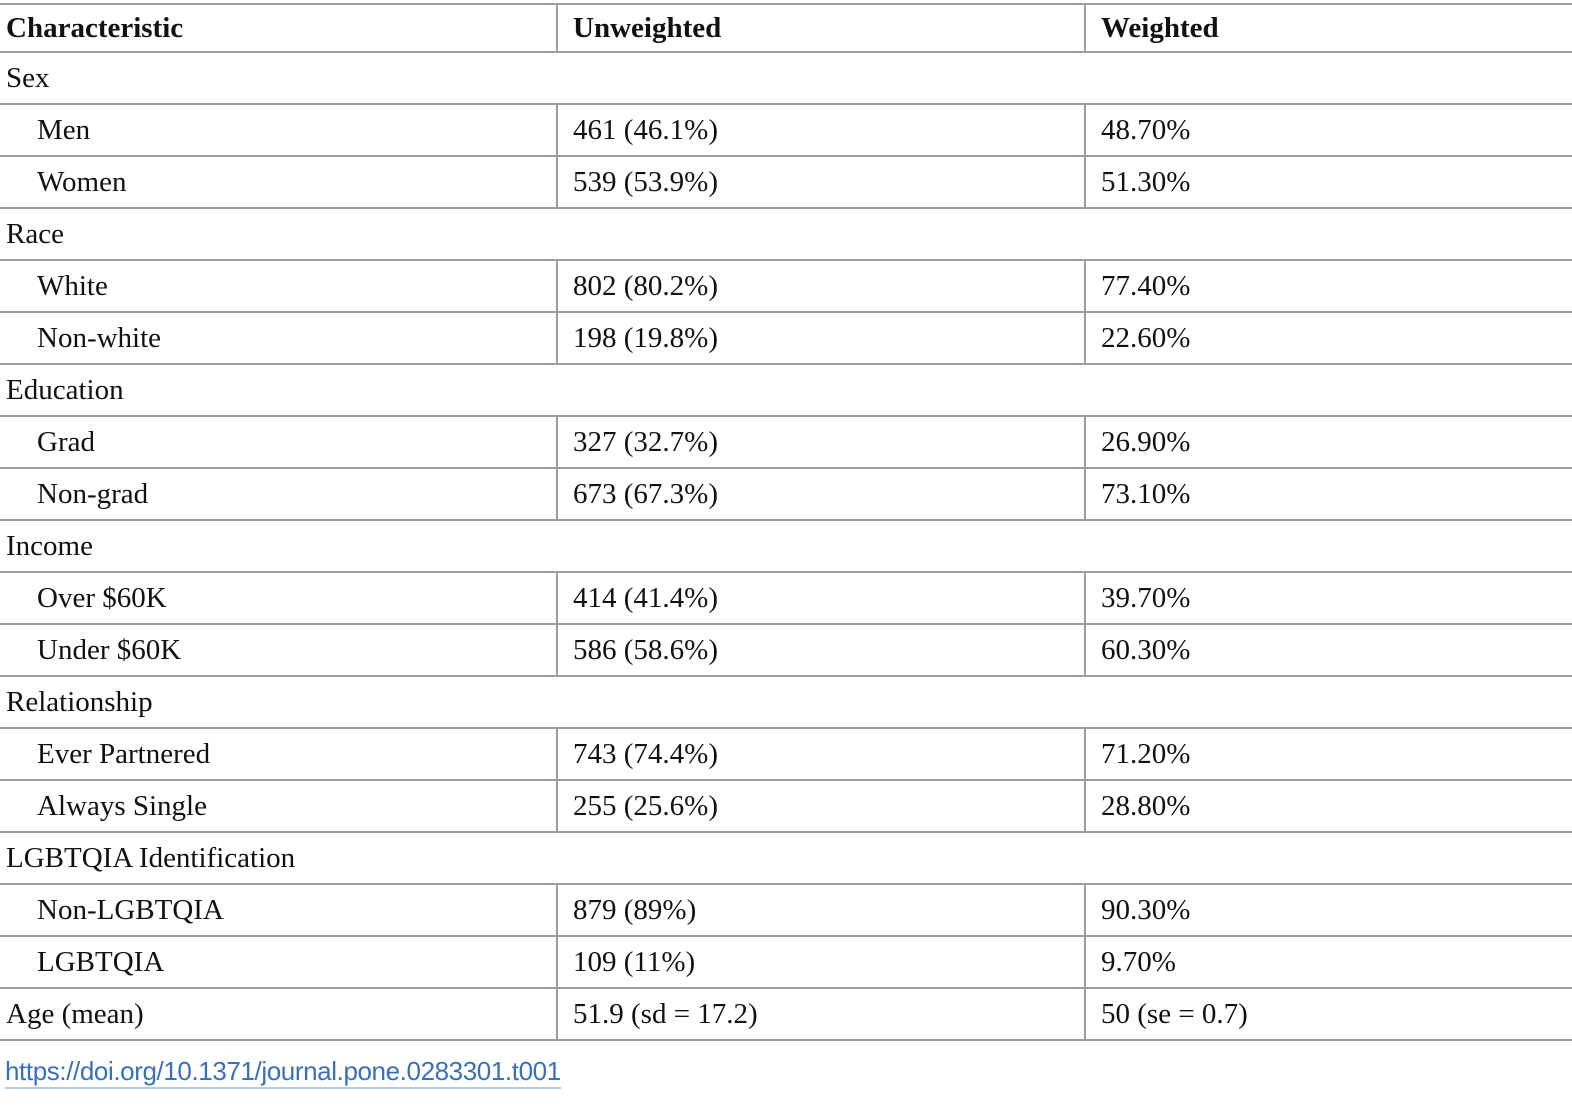  I want to click on table-row: Ever Partnered 743 (74.4%) 71.20%, so click(786, 754).